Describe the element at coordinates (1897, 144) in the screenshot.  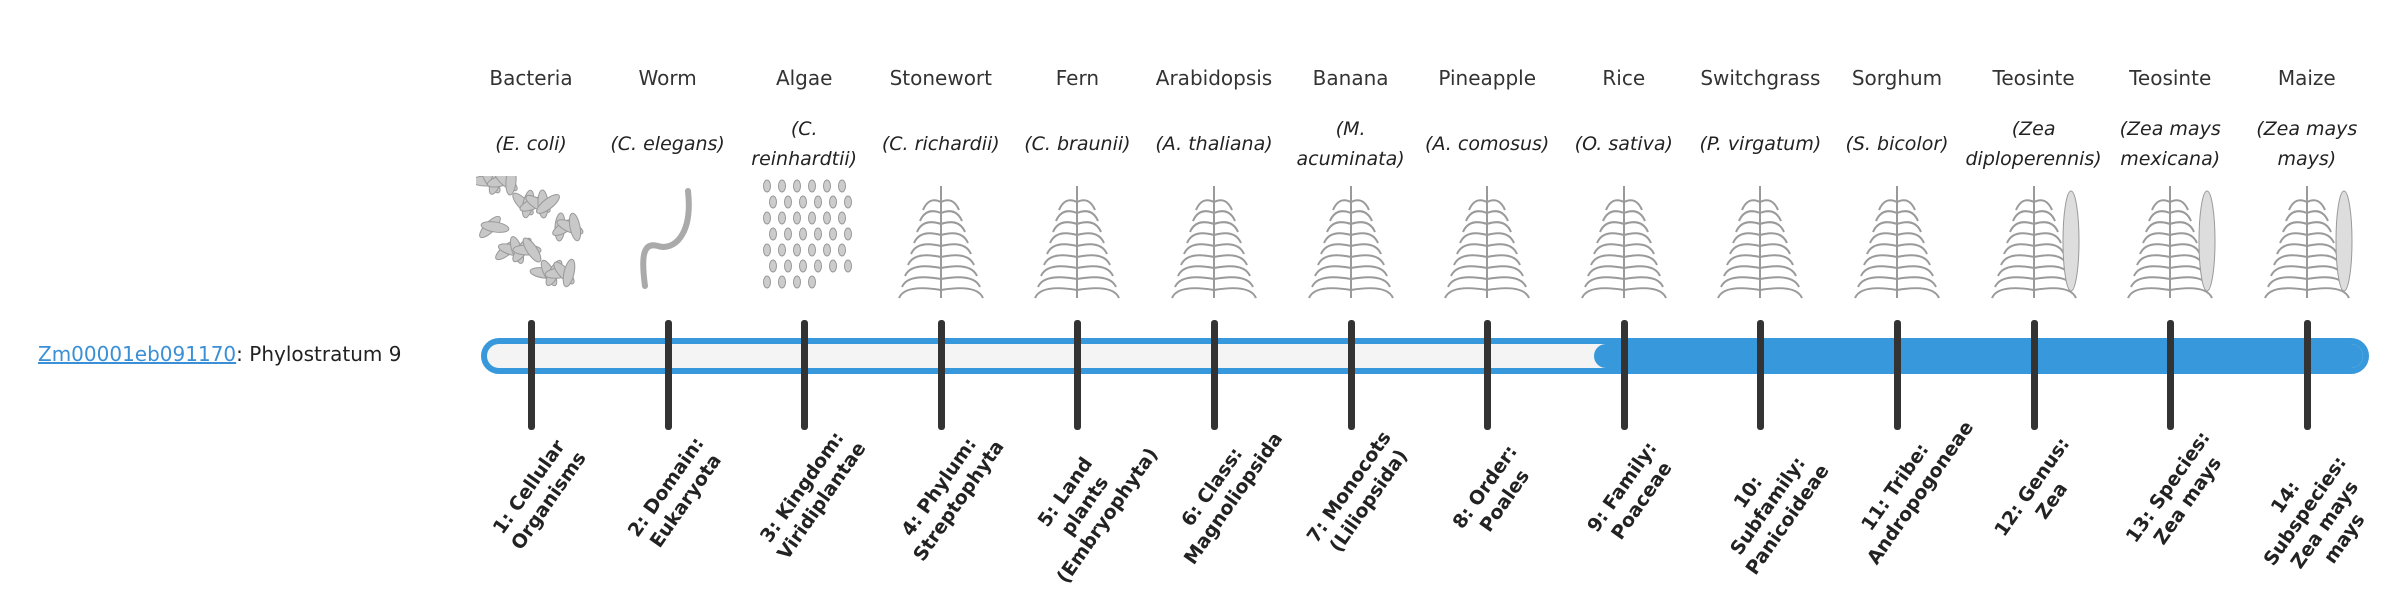
I see `organism-latin-name: (S. bicolor)` at that location.